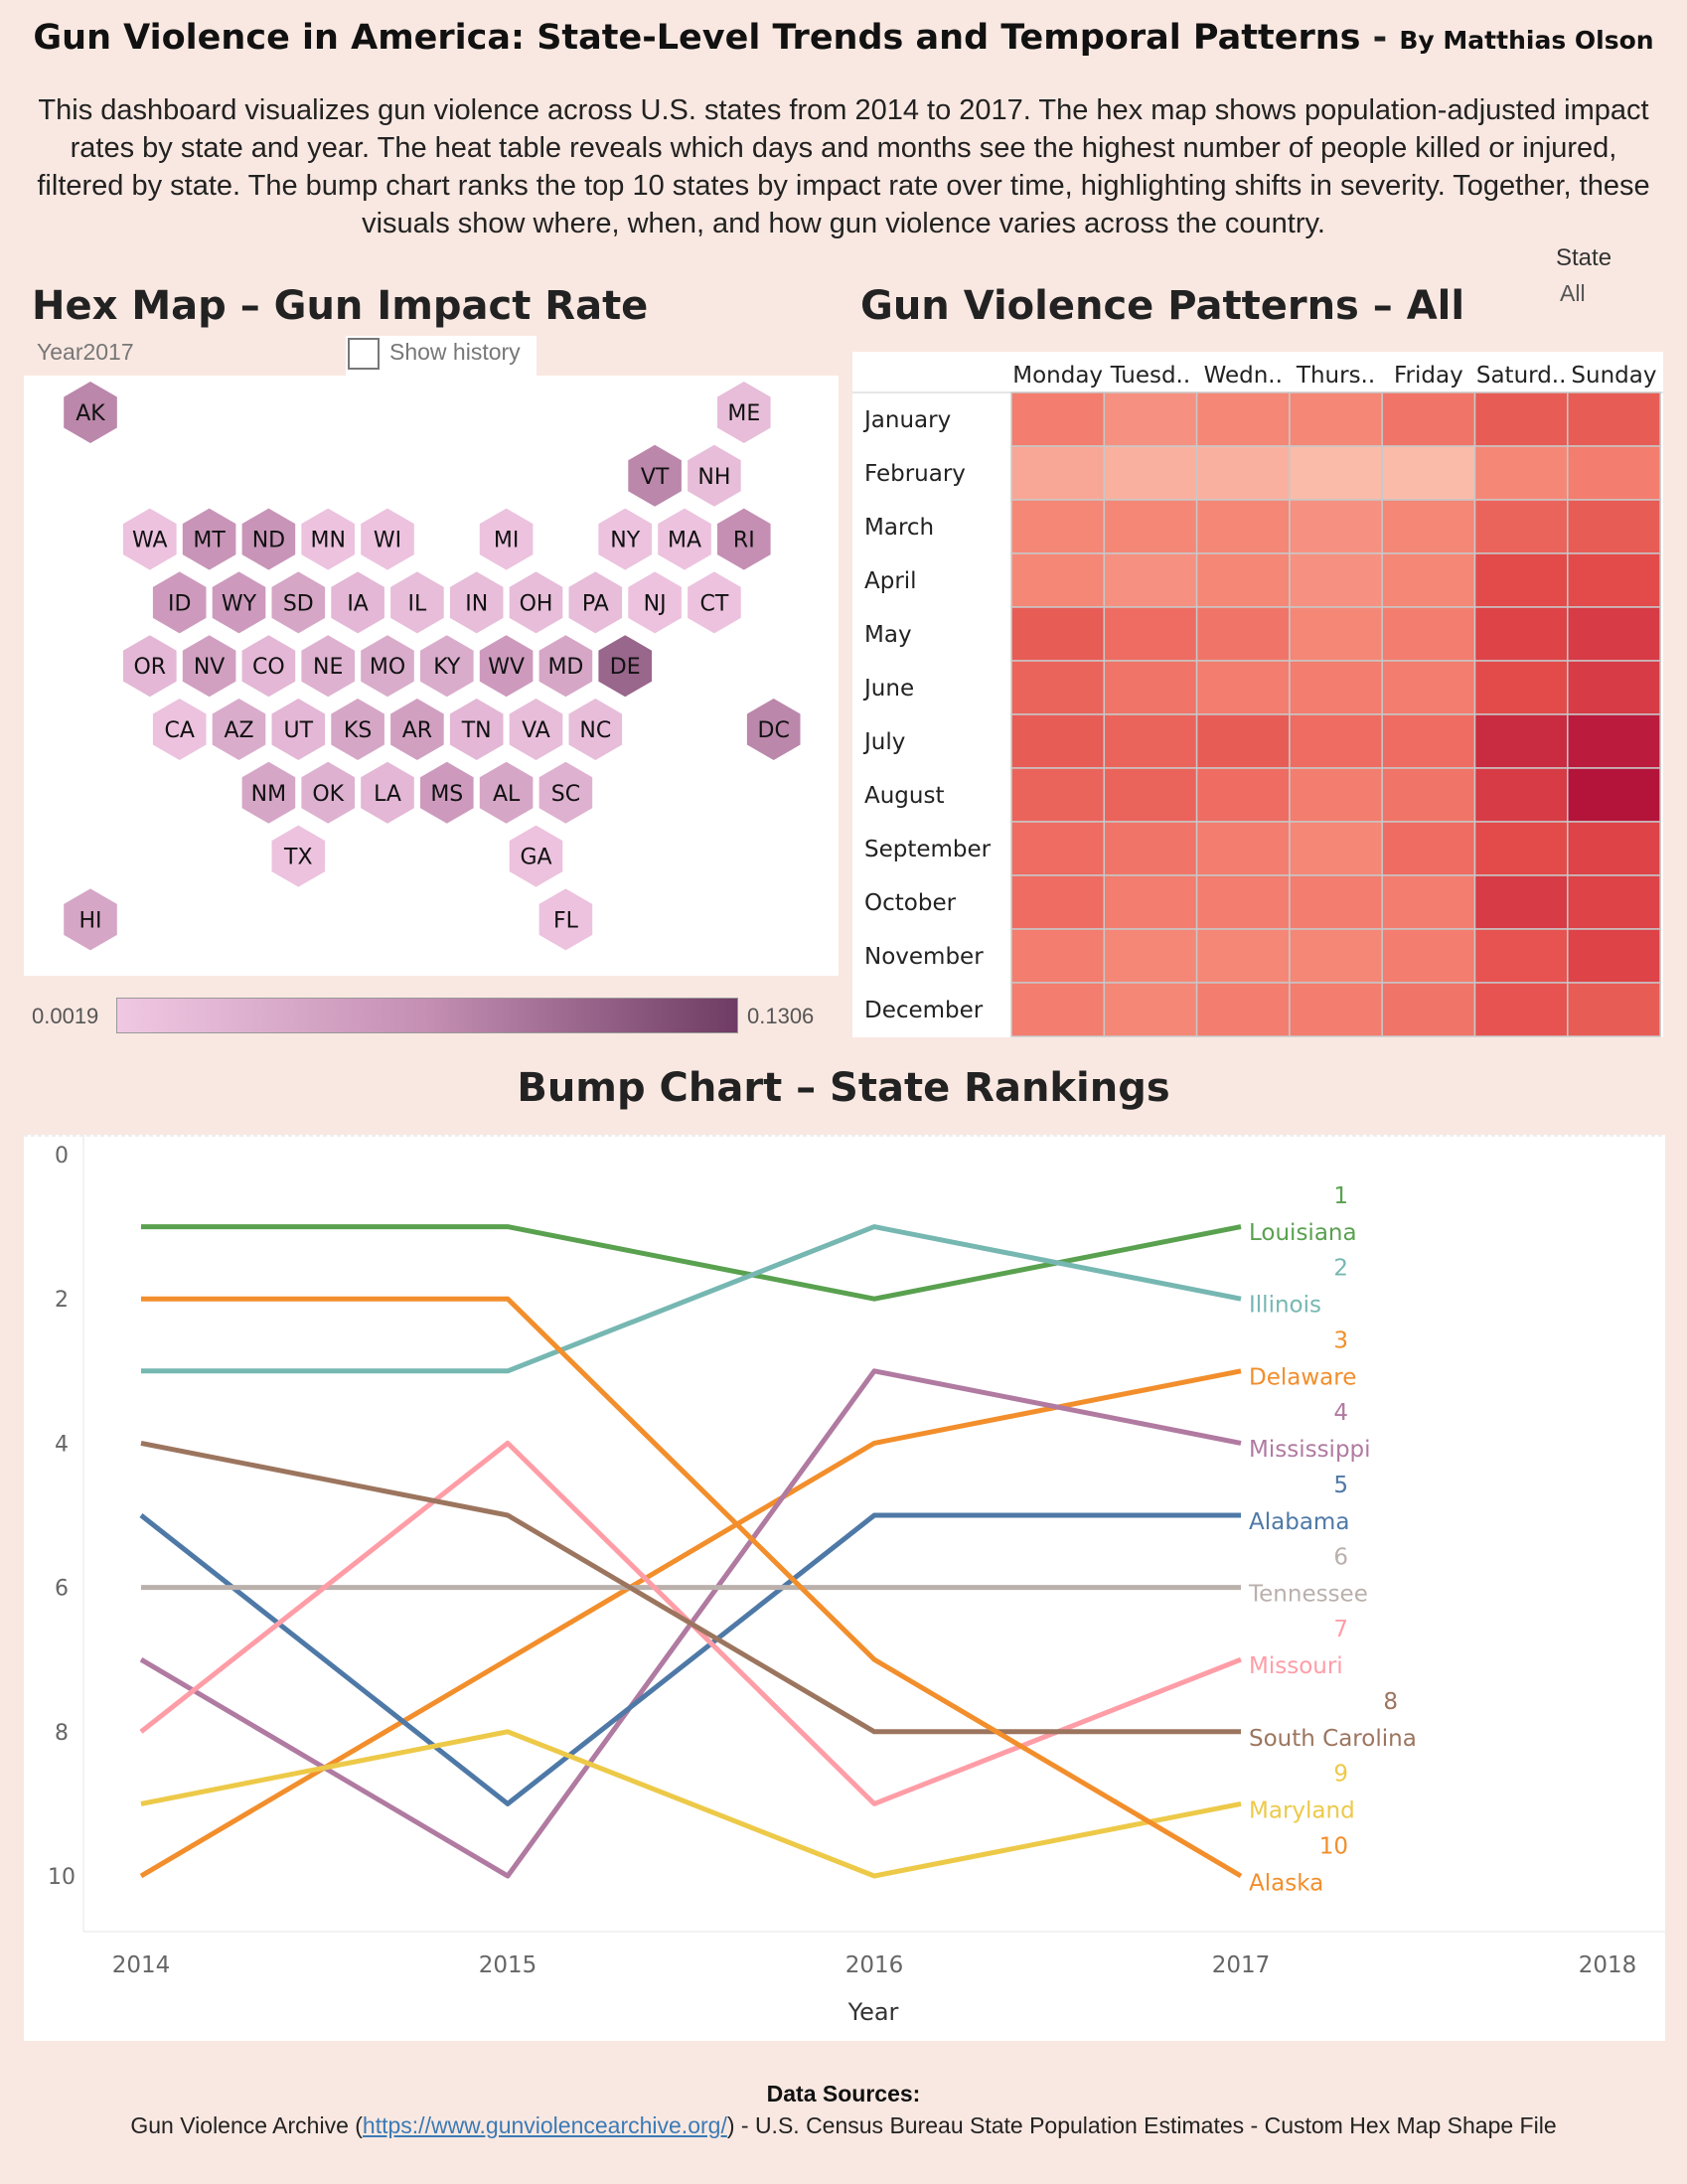  Describe the element at coordinates (328, 792) in the screenshot. I see `hex-ok: OK` at that location.